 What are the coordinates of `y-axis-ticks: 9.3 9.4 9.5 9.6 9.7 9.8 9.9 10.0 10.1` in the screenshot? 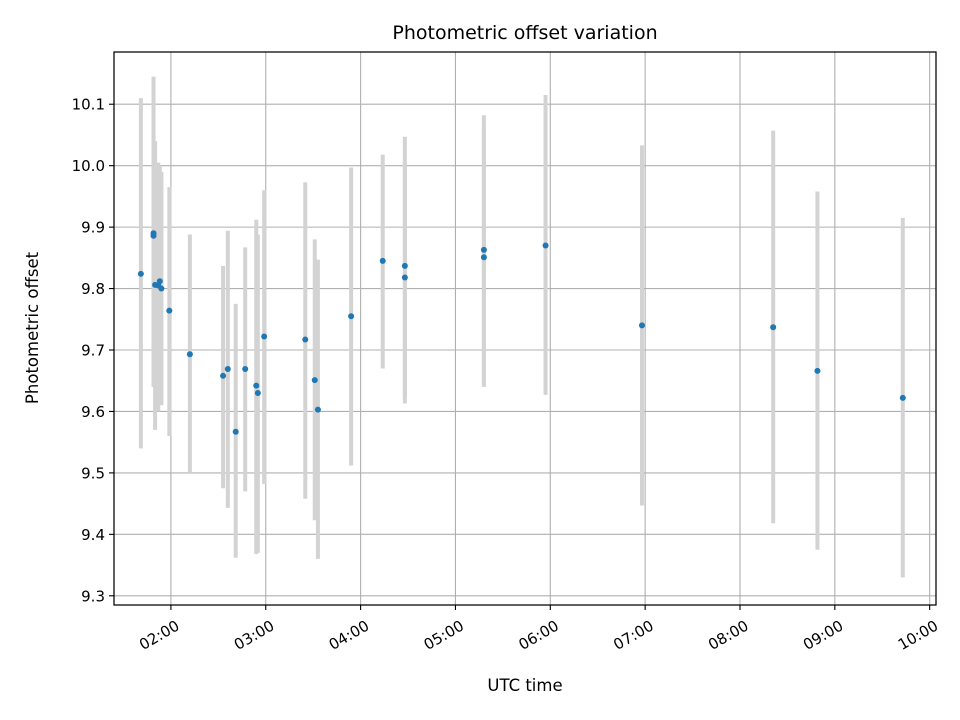 It's located at (93, 350).